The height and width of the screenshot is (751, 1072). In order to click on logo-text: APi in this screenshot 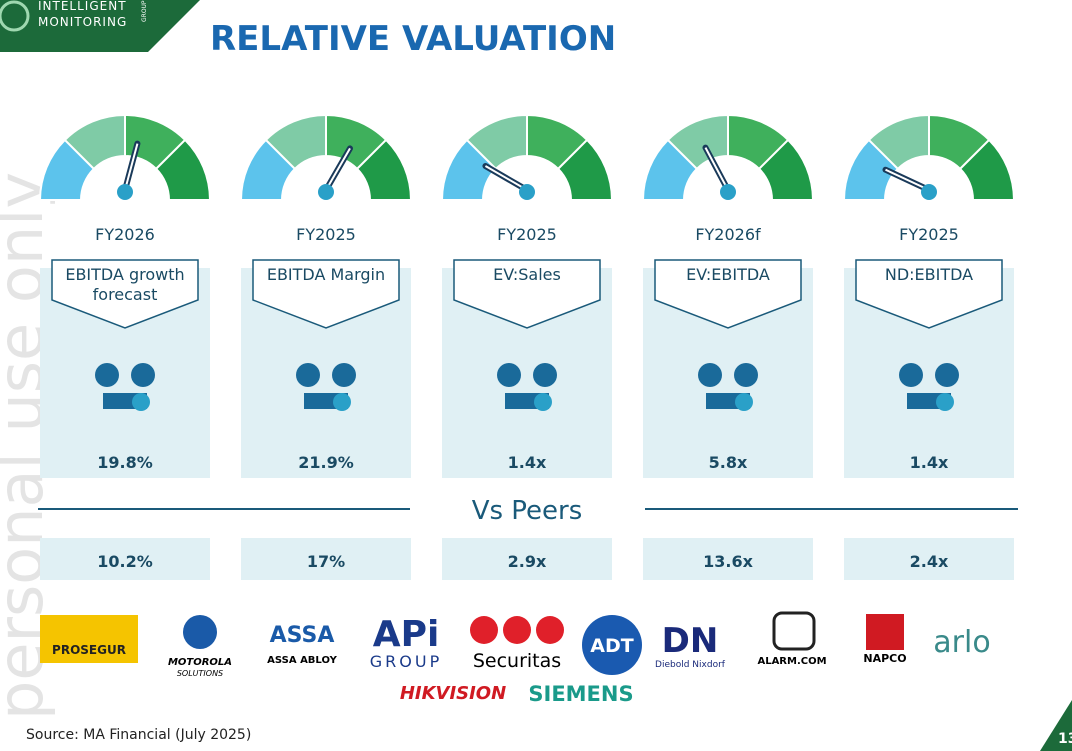, I will do `click(406, 634)`.